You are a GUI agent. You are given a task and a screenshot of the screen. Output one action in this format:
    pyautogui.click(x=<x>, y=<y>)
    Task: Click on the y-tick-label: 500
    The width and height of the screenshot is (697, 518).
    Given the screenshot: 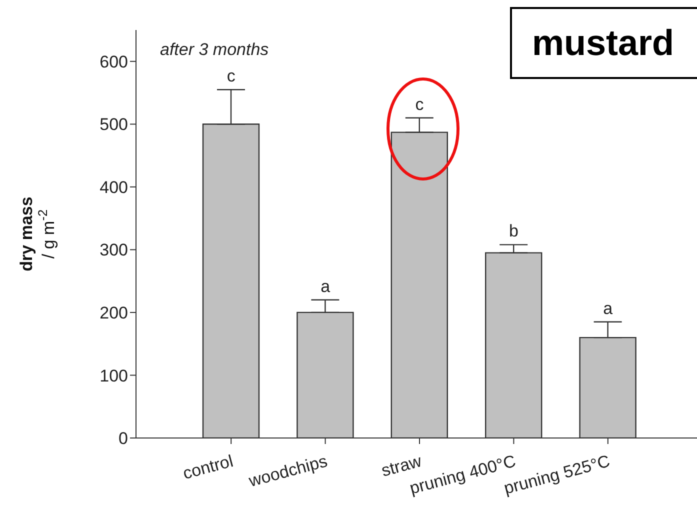 What is the action you would take?
    pyautogui.click(x=114, y=124)
    